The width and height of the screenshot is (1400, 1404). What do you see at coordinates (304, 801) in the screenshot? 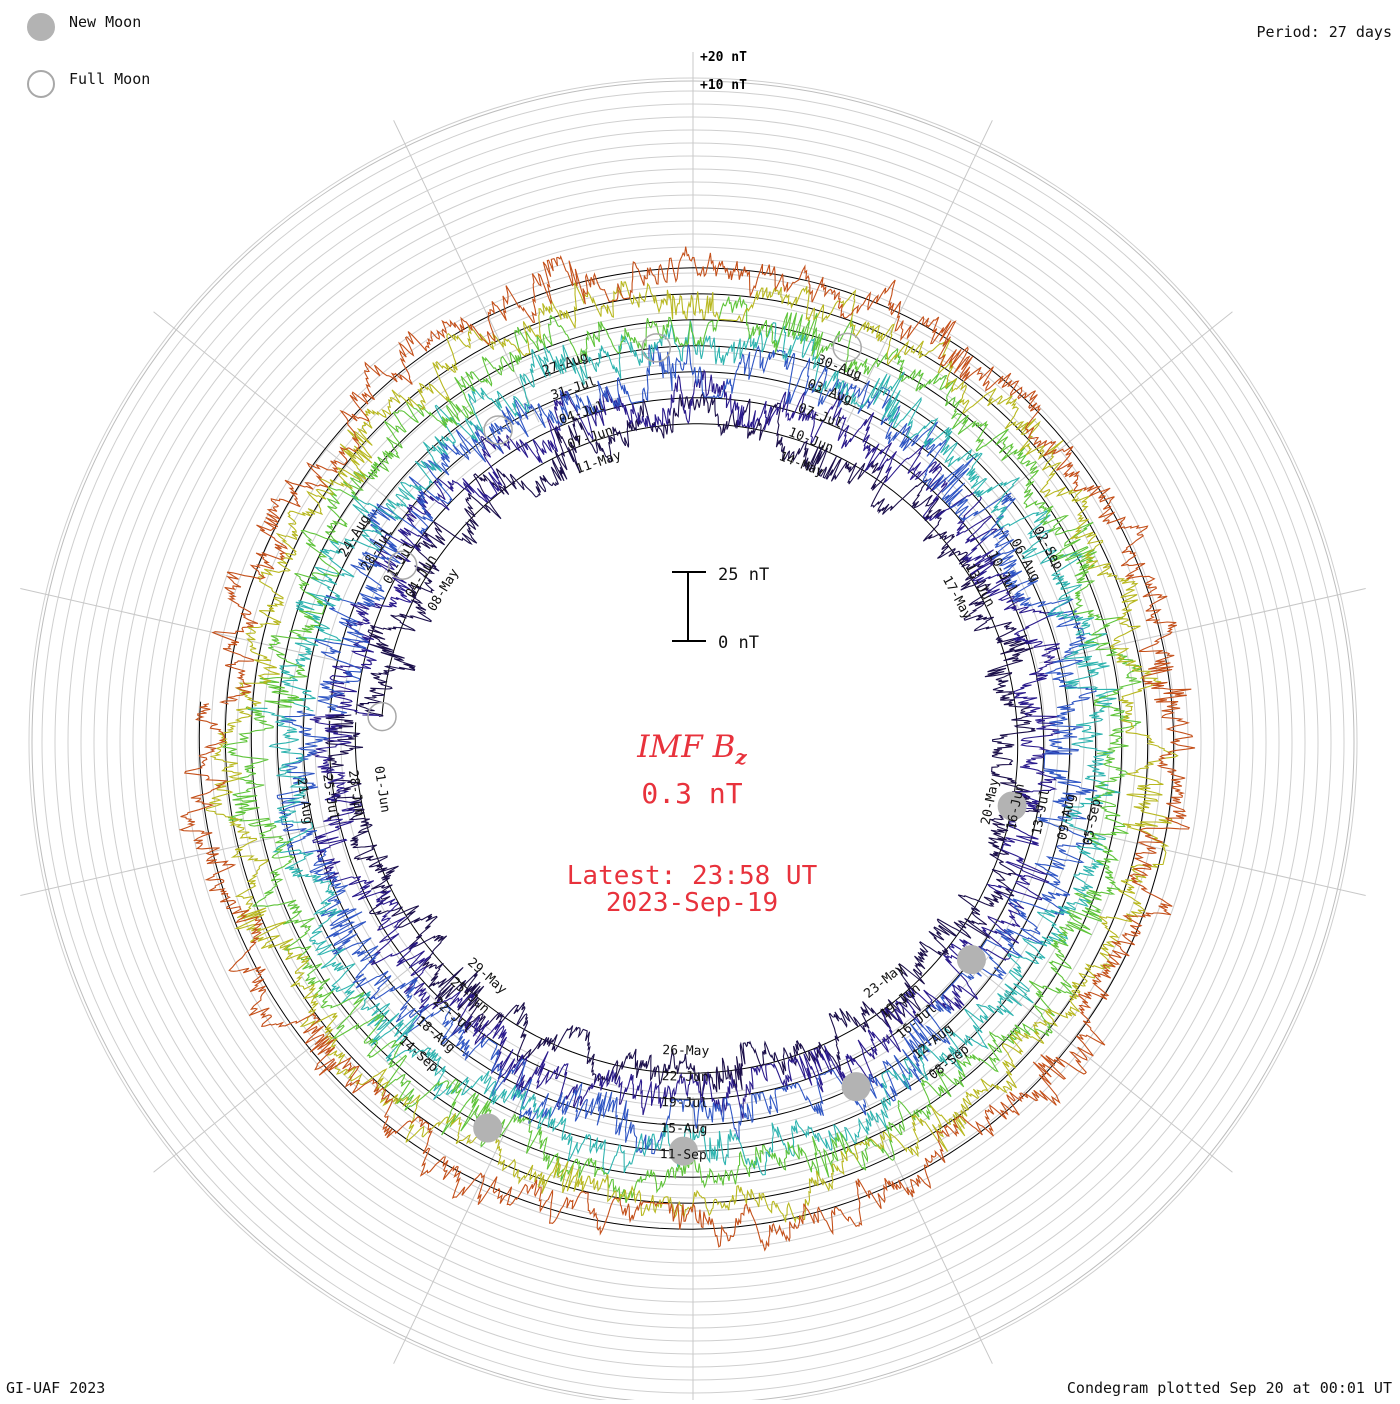
I see `date-label: 21-Aug` at bounding box center [304, 801].